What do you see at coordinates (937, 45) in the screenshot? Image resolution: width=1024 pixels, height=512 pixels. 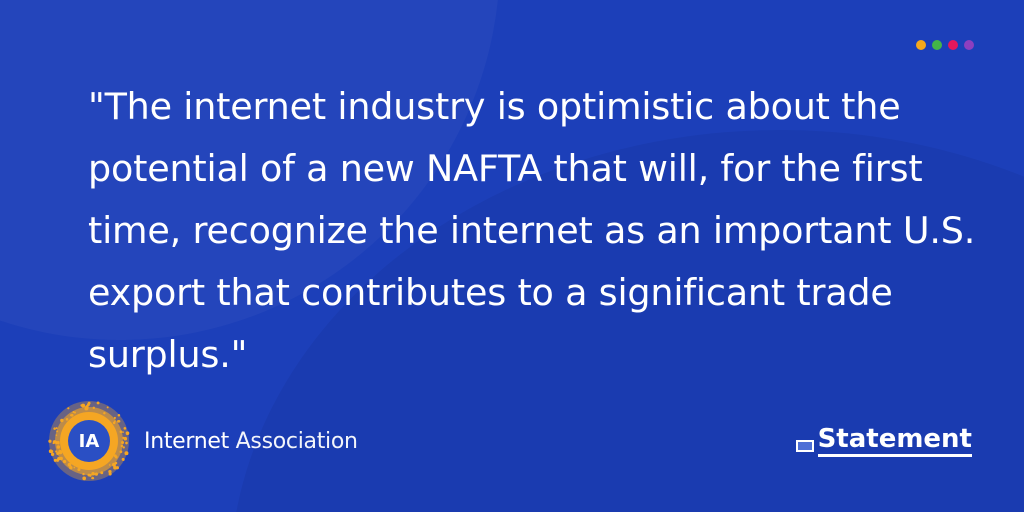 I see `green-dot` at bounding box center [937, 45].